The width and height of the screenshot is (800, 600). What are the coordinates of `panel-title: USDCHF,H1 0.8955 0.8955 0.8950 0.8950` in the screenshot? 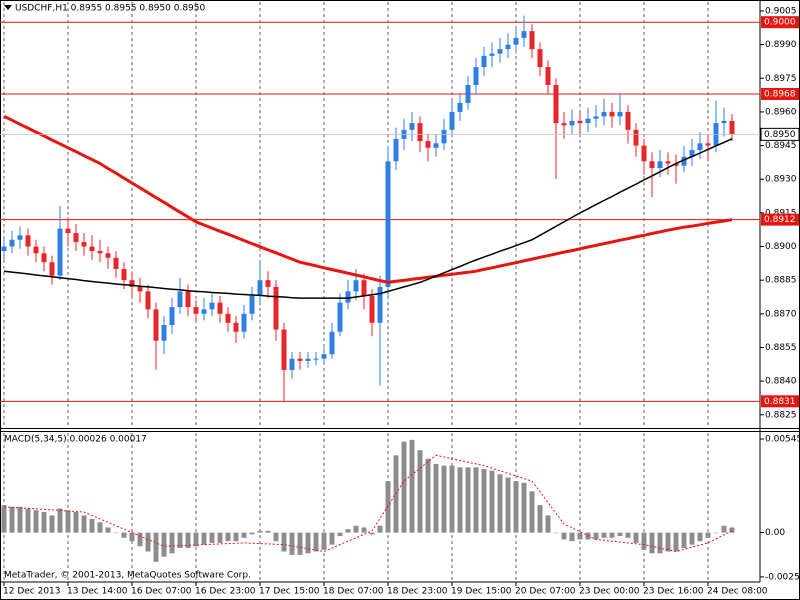 It's located at (110, 9).